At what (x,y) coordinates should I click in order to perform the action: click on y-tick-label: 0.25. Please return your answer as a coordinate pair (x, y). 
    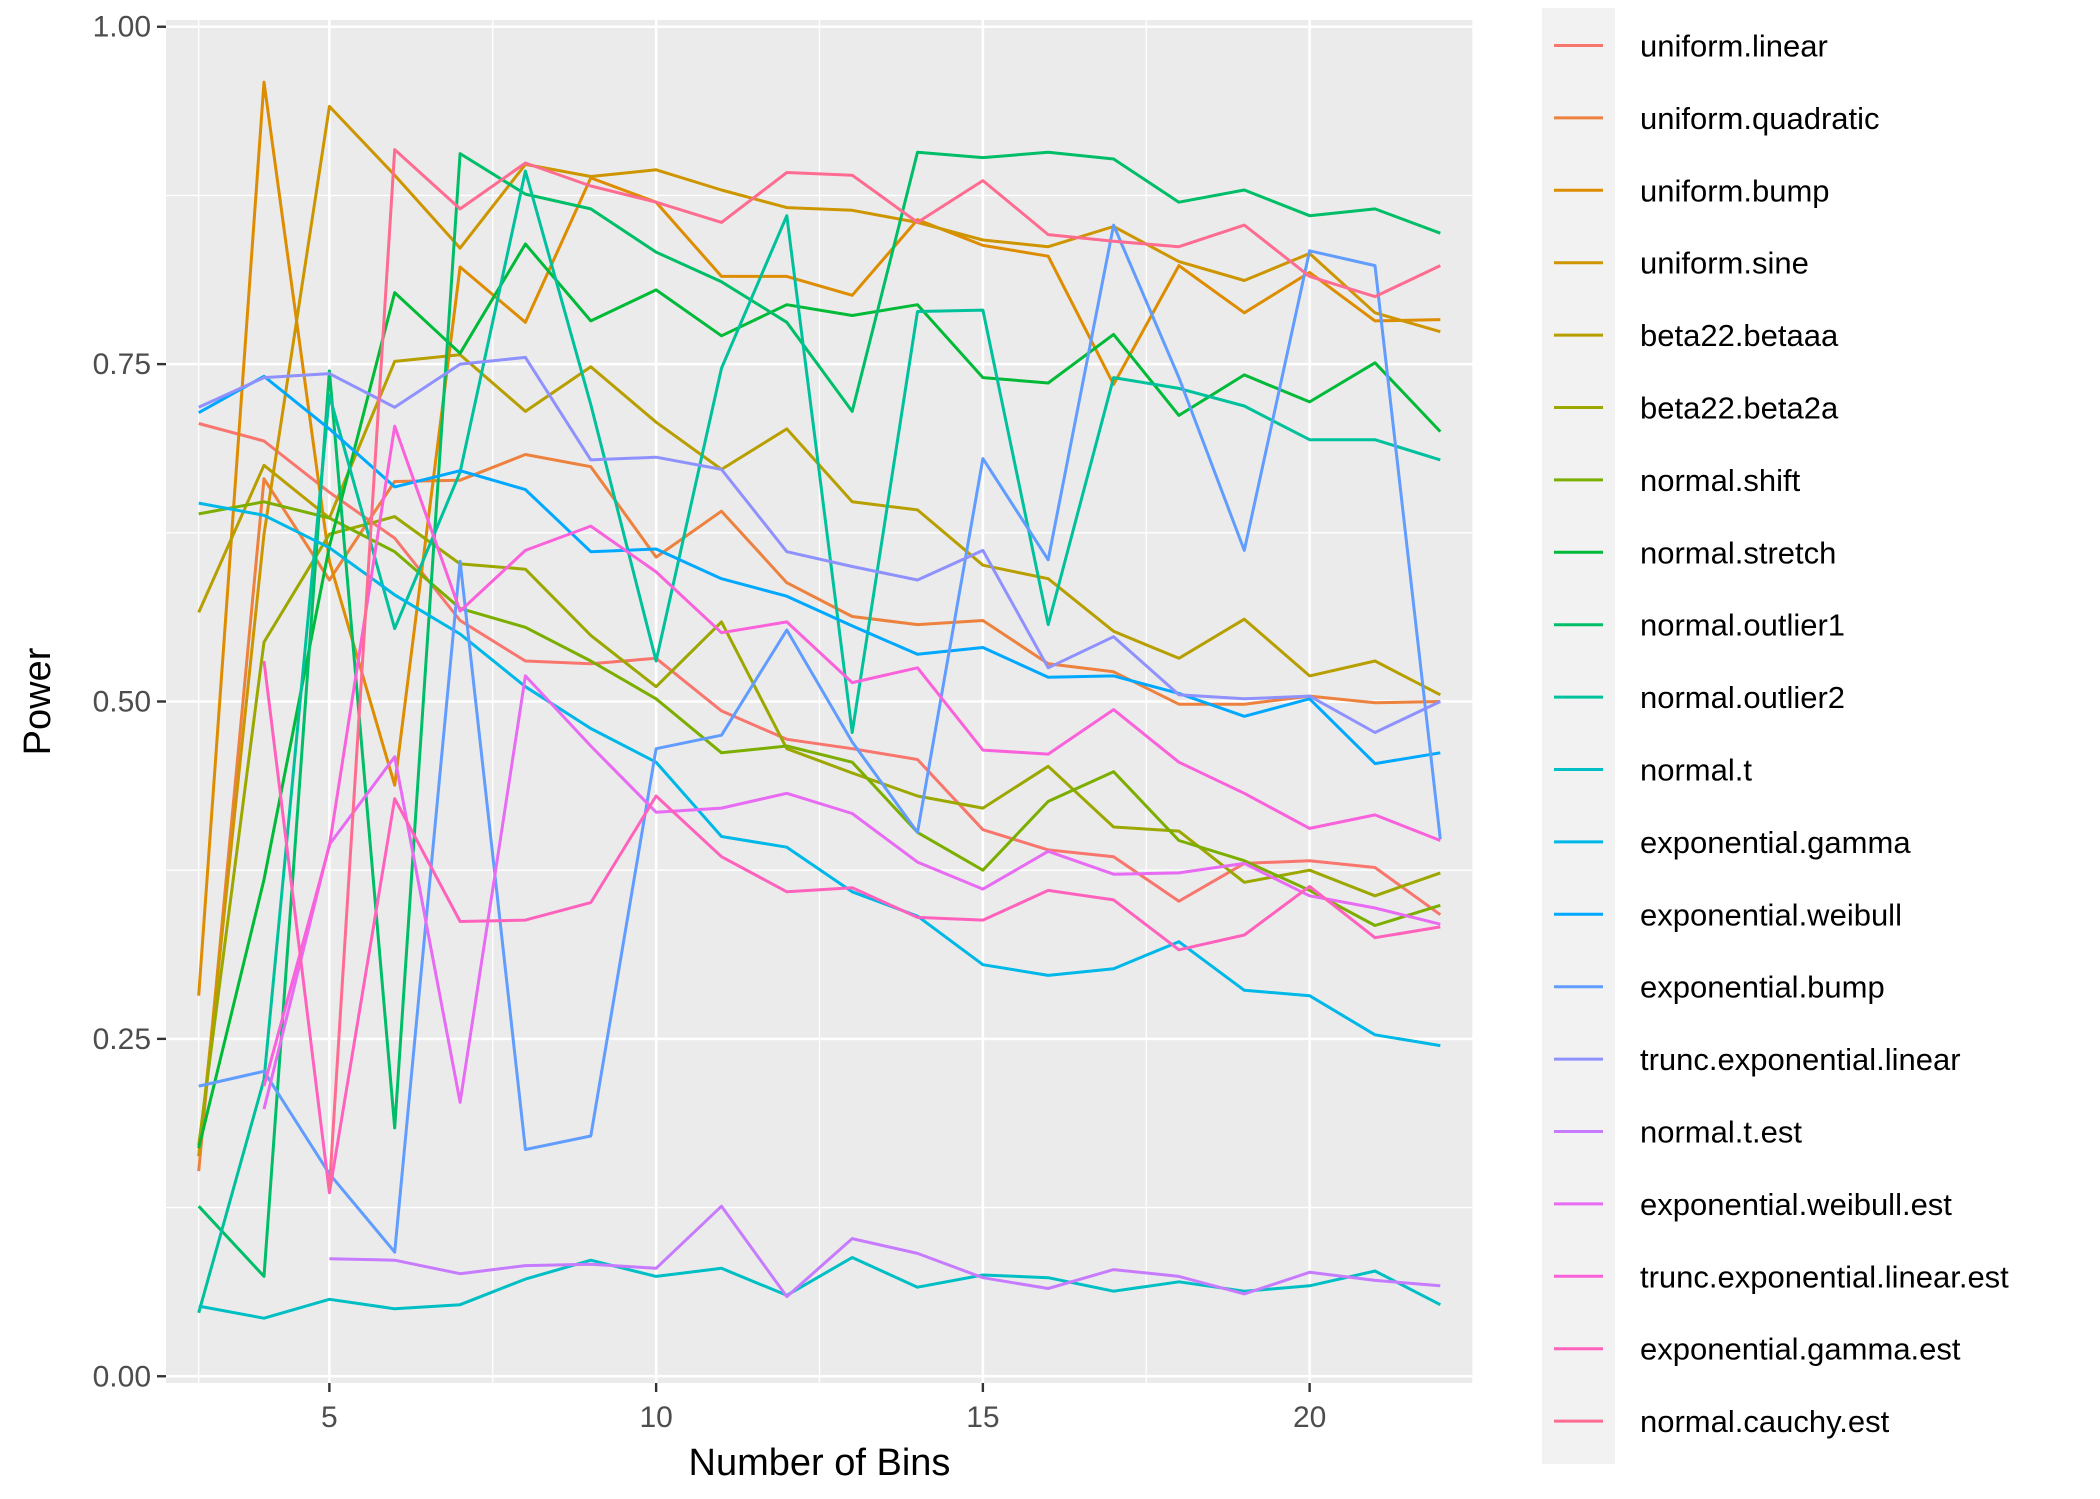
    Looking at the image, I should click on (122, 1039).